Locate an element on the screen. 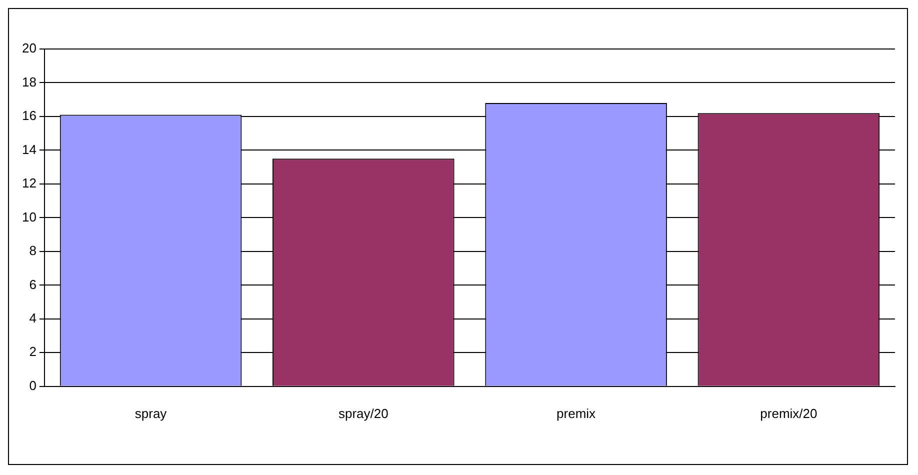 The height and width of the screenshot is (475, 918). y-tick-label: 14 is located at coordinates (29, 149).